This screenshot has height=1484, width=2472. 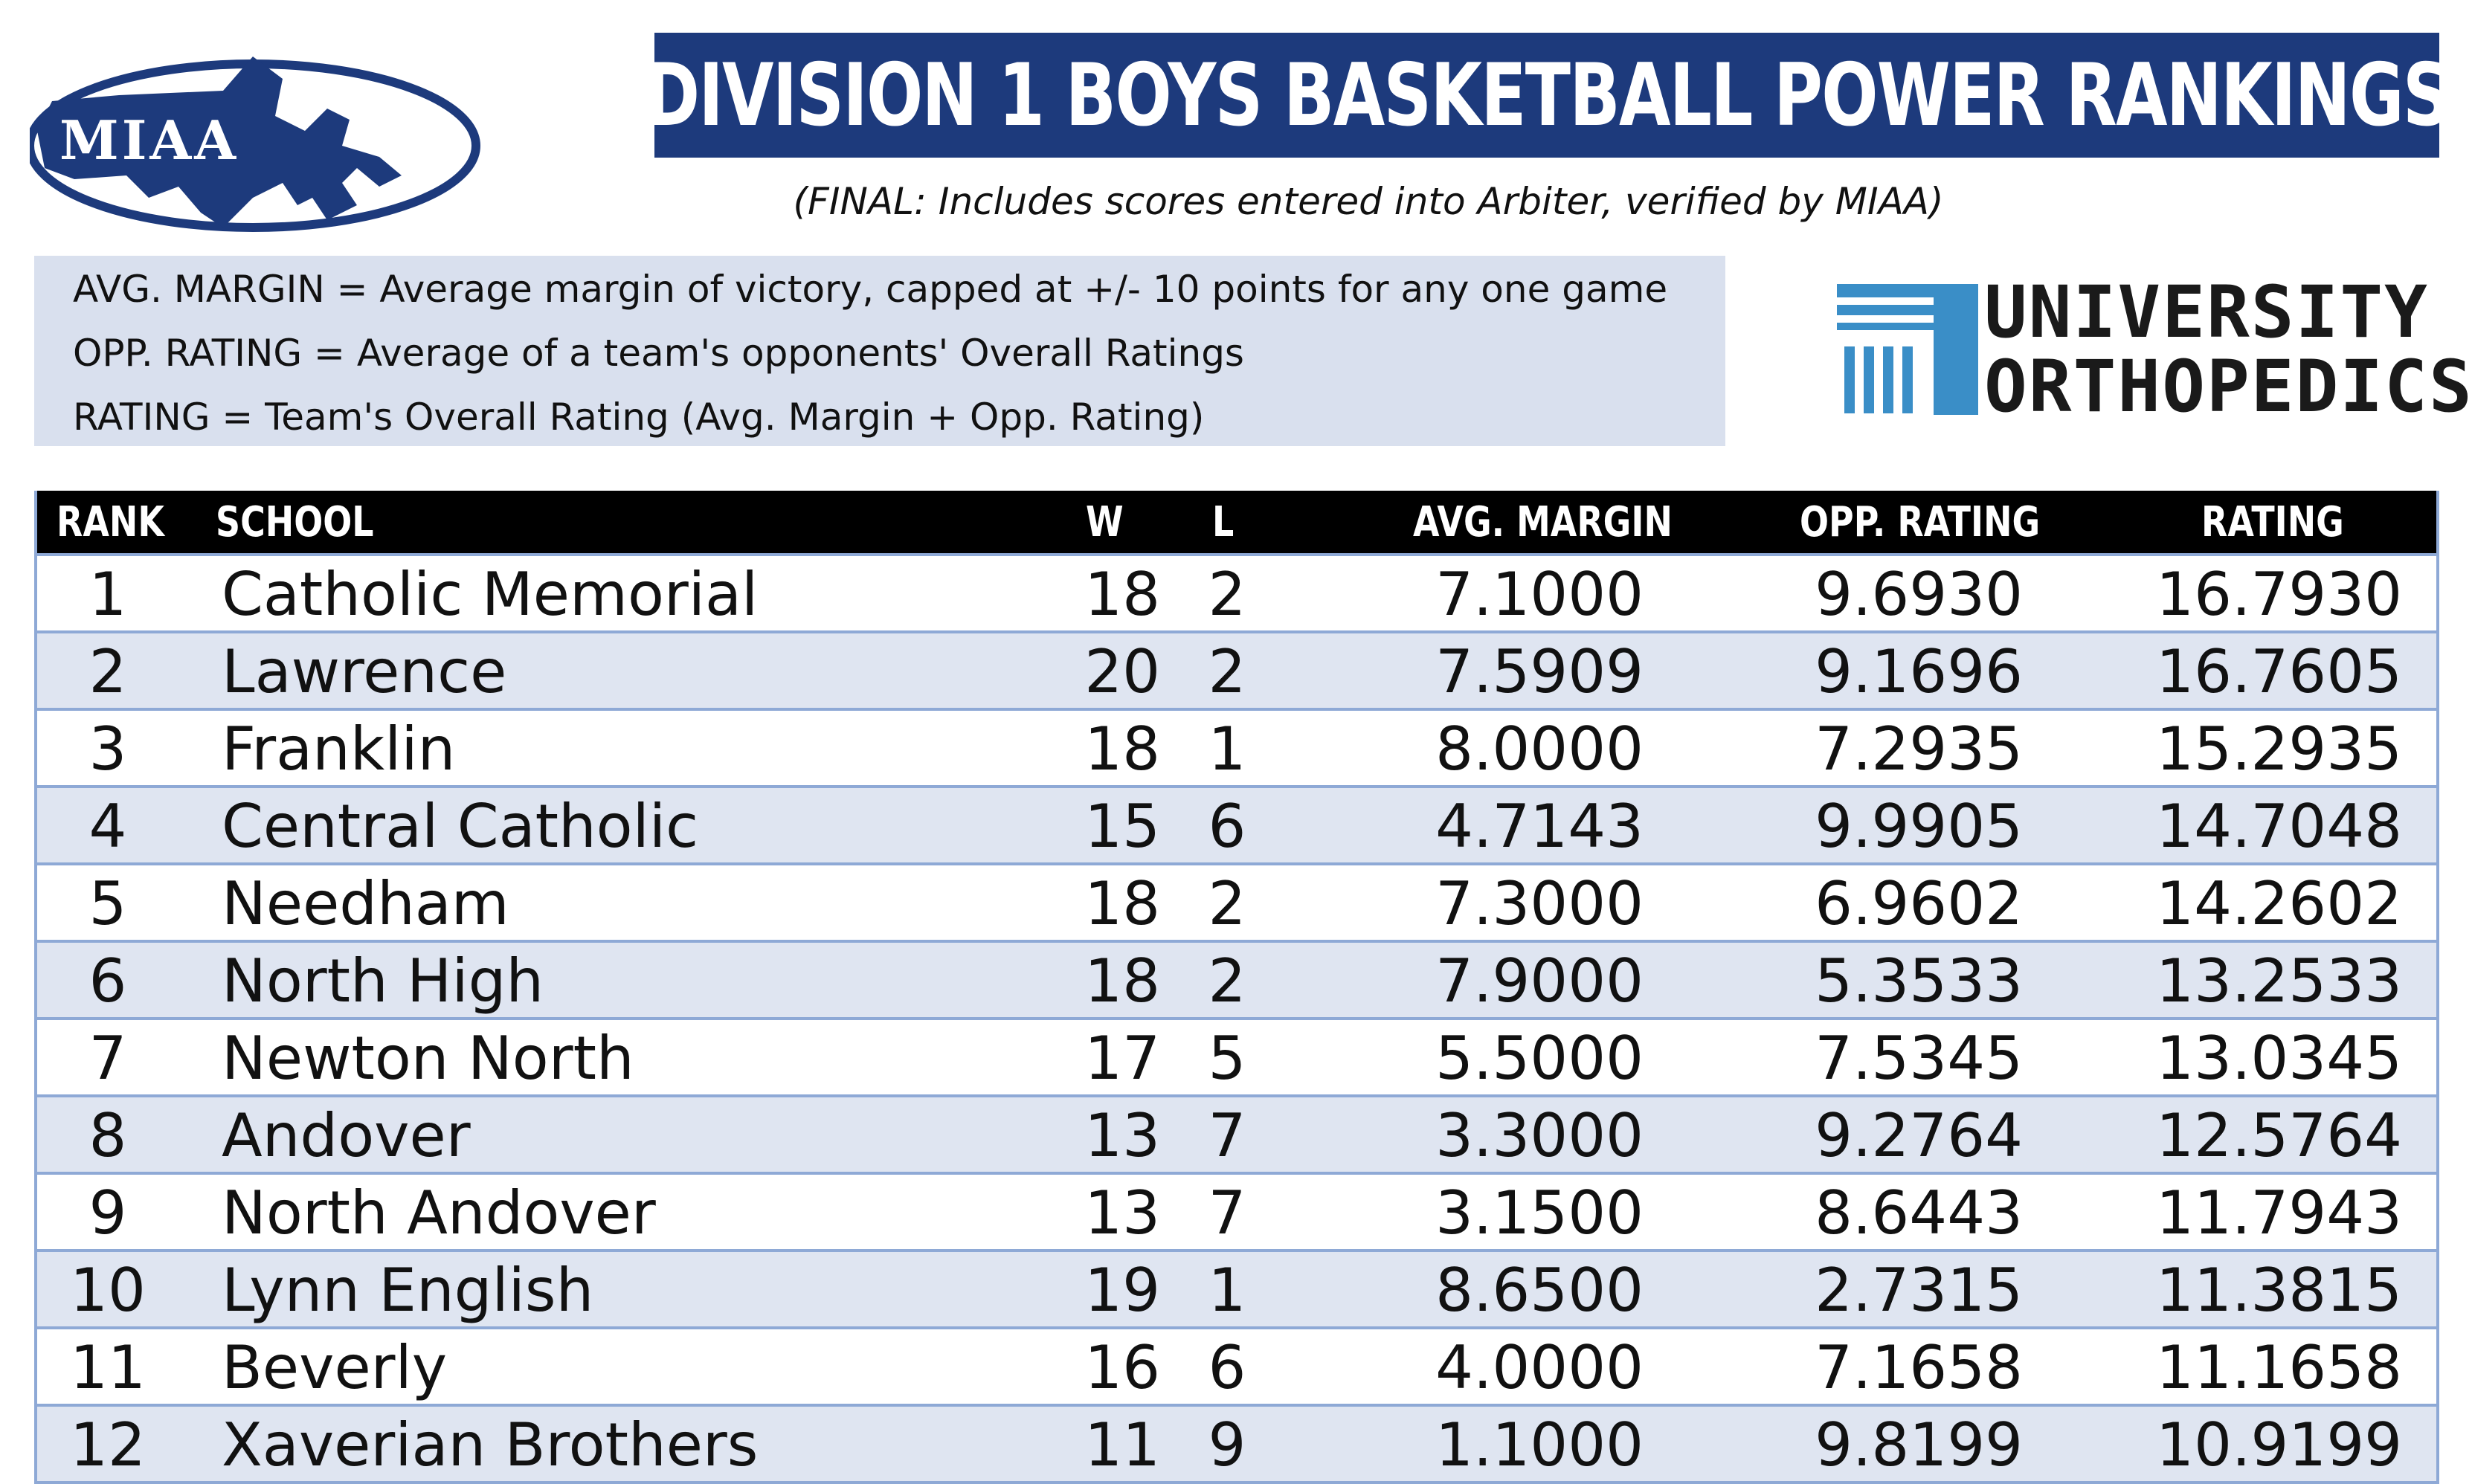 I want to click on rating-cell: 16.7605, so click(x=2279, y=671).